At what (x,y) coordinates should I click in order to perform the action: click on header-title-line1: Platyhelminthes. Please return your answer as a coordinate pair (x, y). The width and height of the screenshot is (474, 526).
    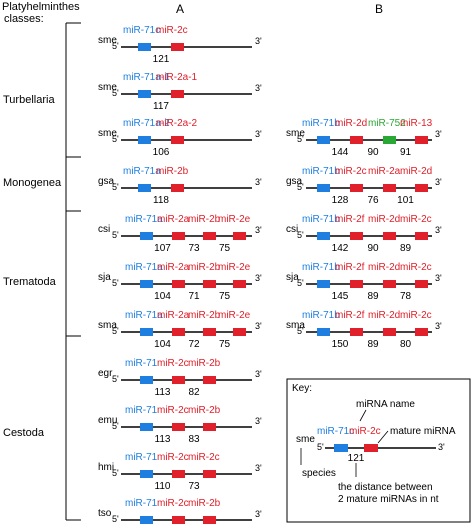
    Looking at the image, I should click on (41, 7).